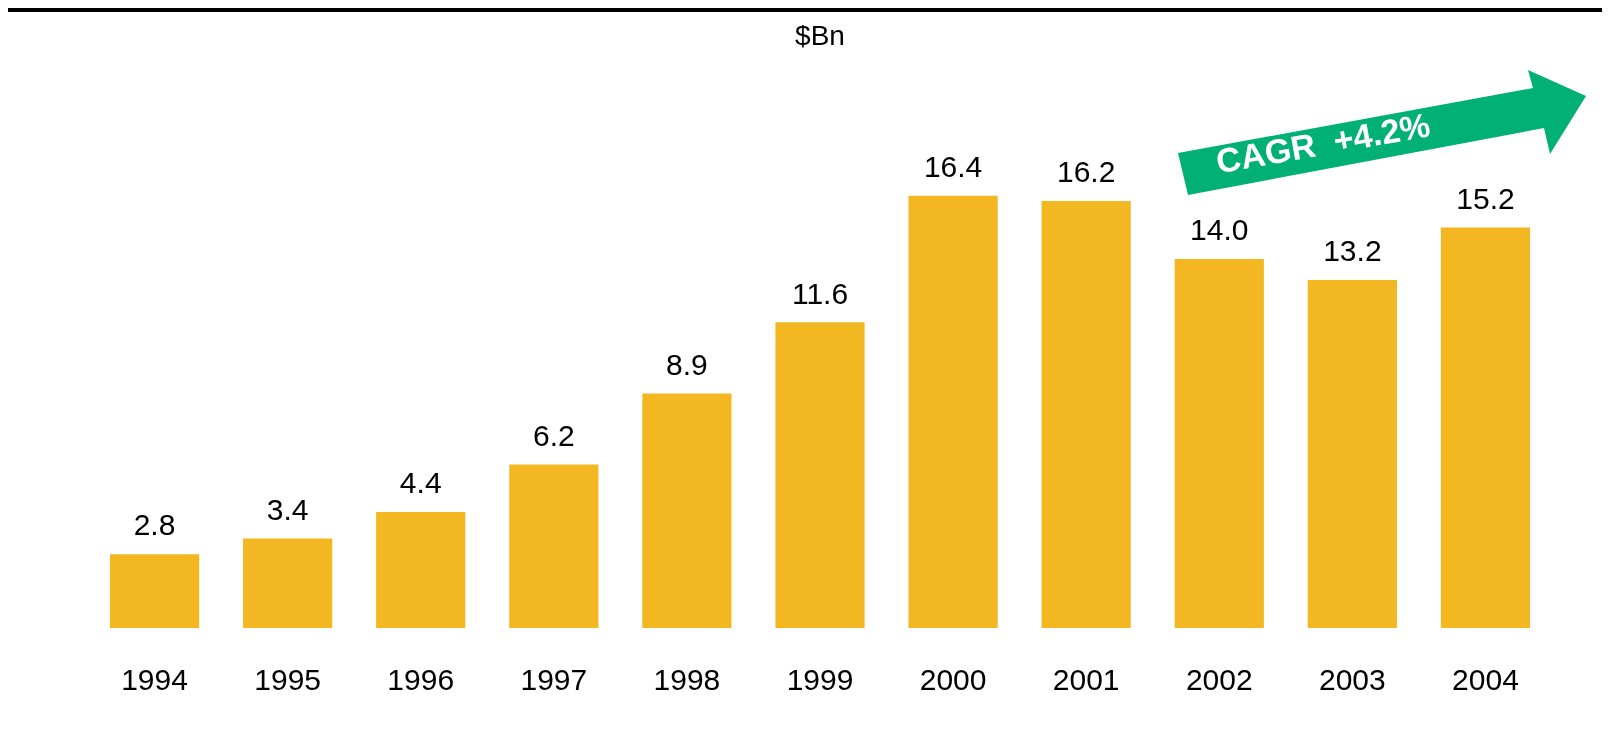 The image size is (1610, 736). I want to click on x-tick-label: 2001, so click(1086, 680).